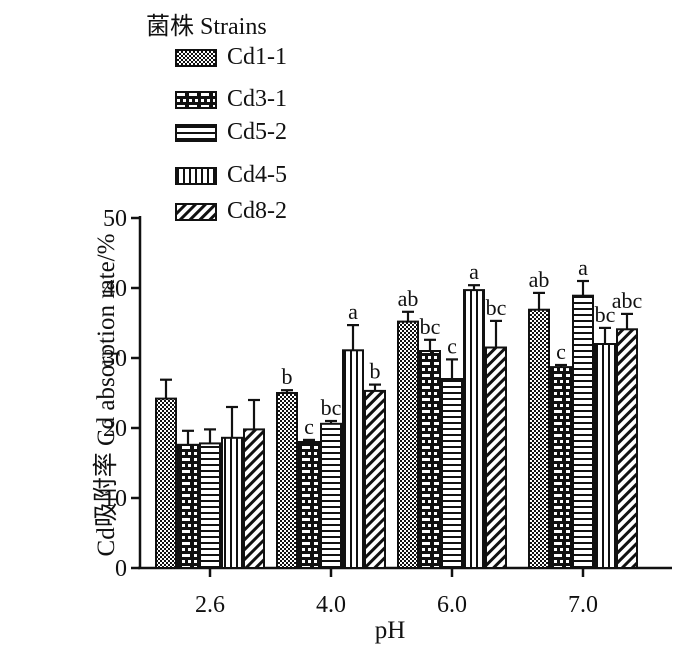 Image resolution: width=700 pixels, height=659 pixels. I want to click on x-tick-label: 7.0, so click(583, 605).